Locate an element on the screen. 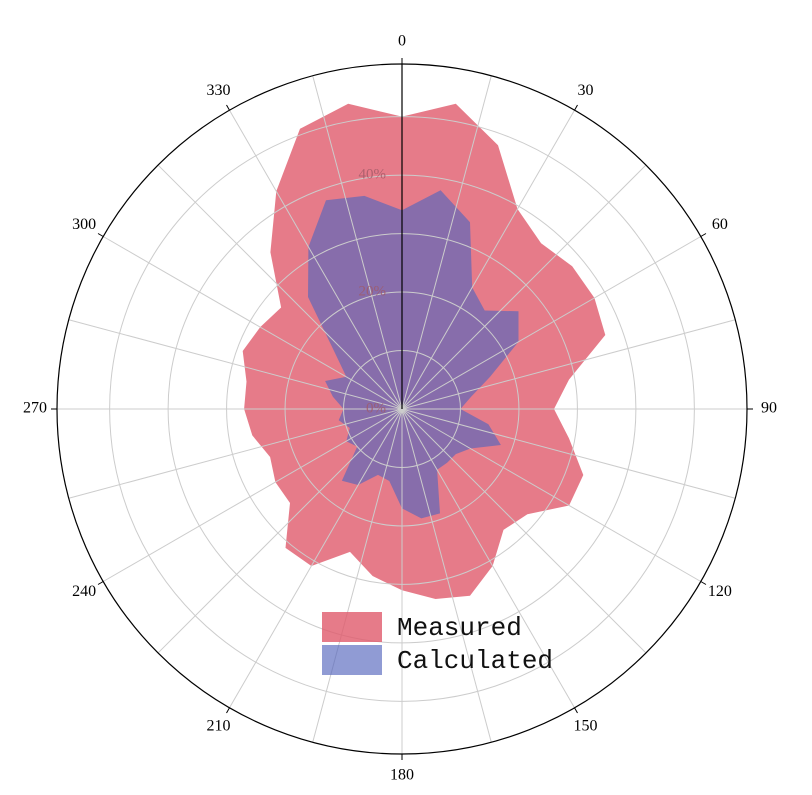 This screenshot has width=812, height=795. angle-label: 300 is located at coordinates (84, 224).